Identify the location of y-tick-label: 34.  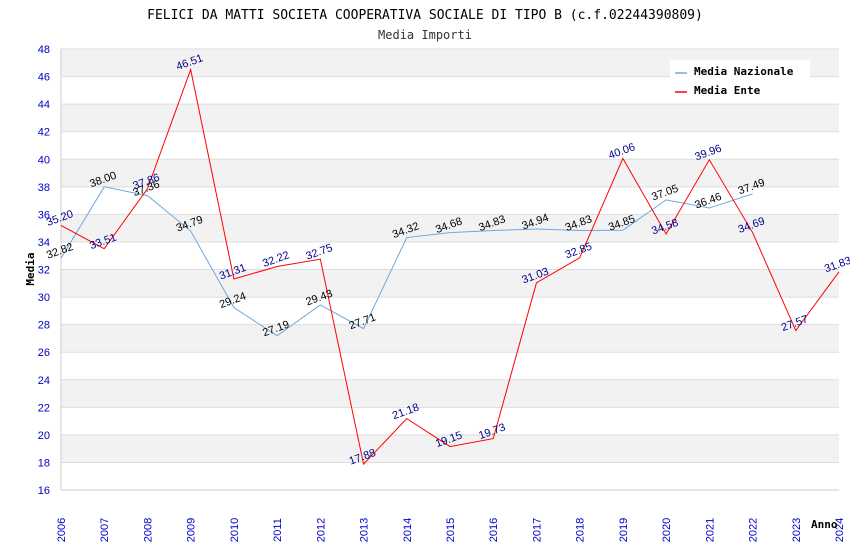
(44, 243).